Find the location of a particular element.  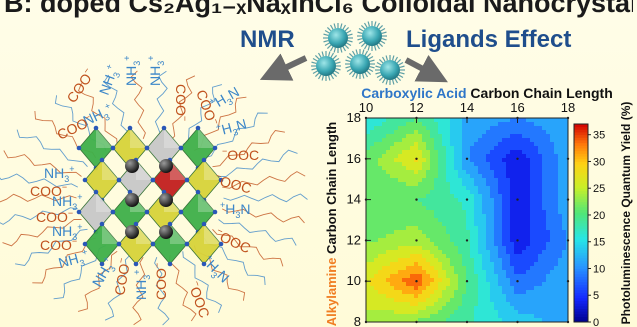

chloride-atom is located at coordinates (204, 264).